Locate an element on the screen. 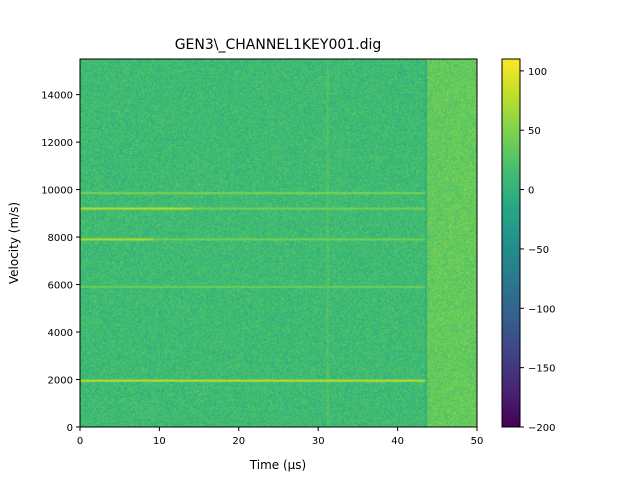 The height and width of the screenshot is (480, 640). y-tick-label: 0 is located at coordinates (70, 428).